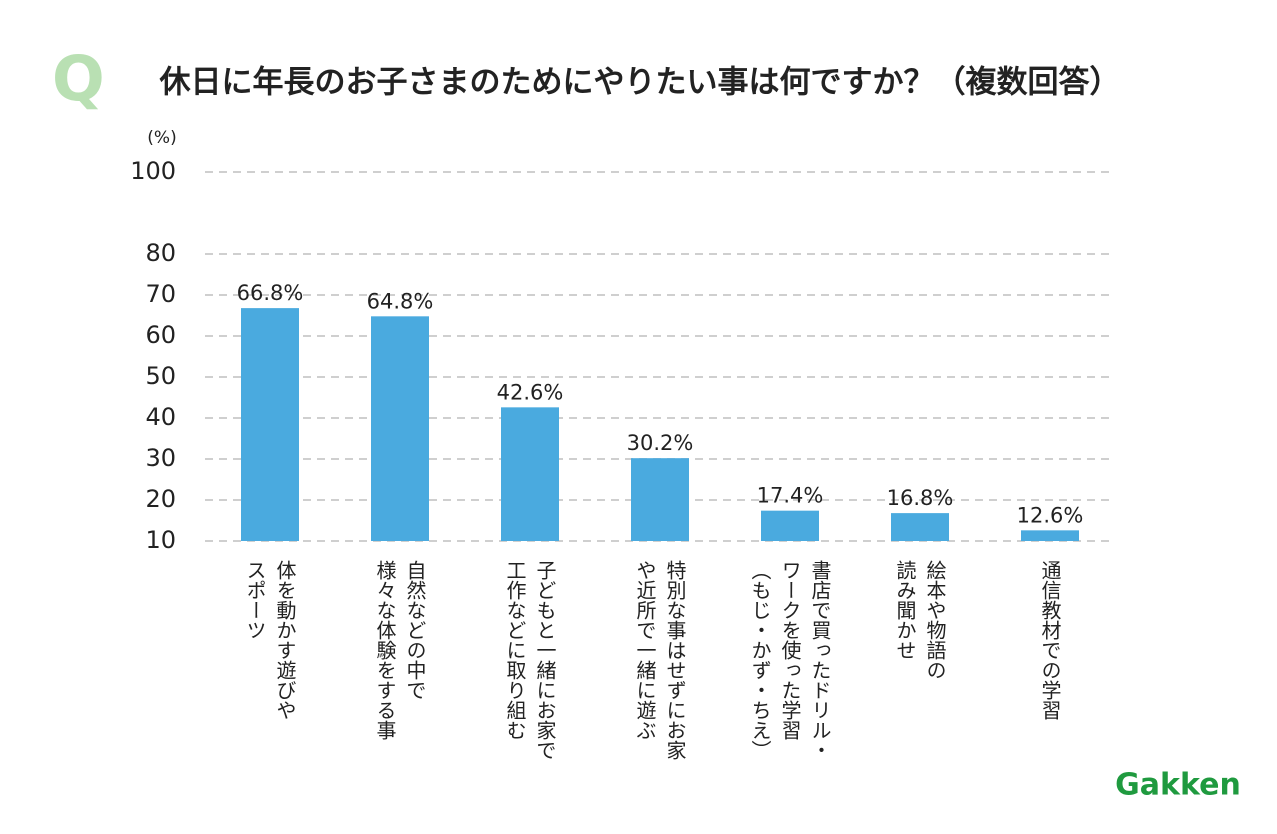  Describe the element at coordinates (160, 458) in the screenshot. I see `y-tick-label: 30` at that location.